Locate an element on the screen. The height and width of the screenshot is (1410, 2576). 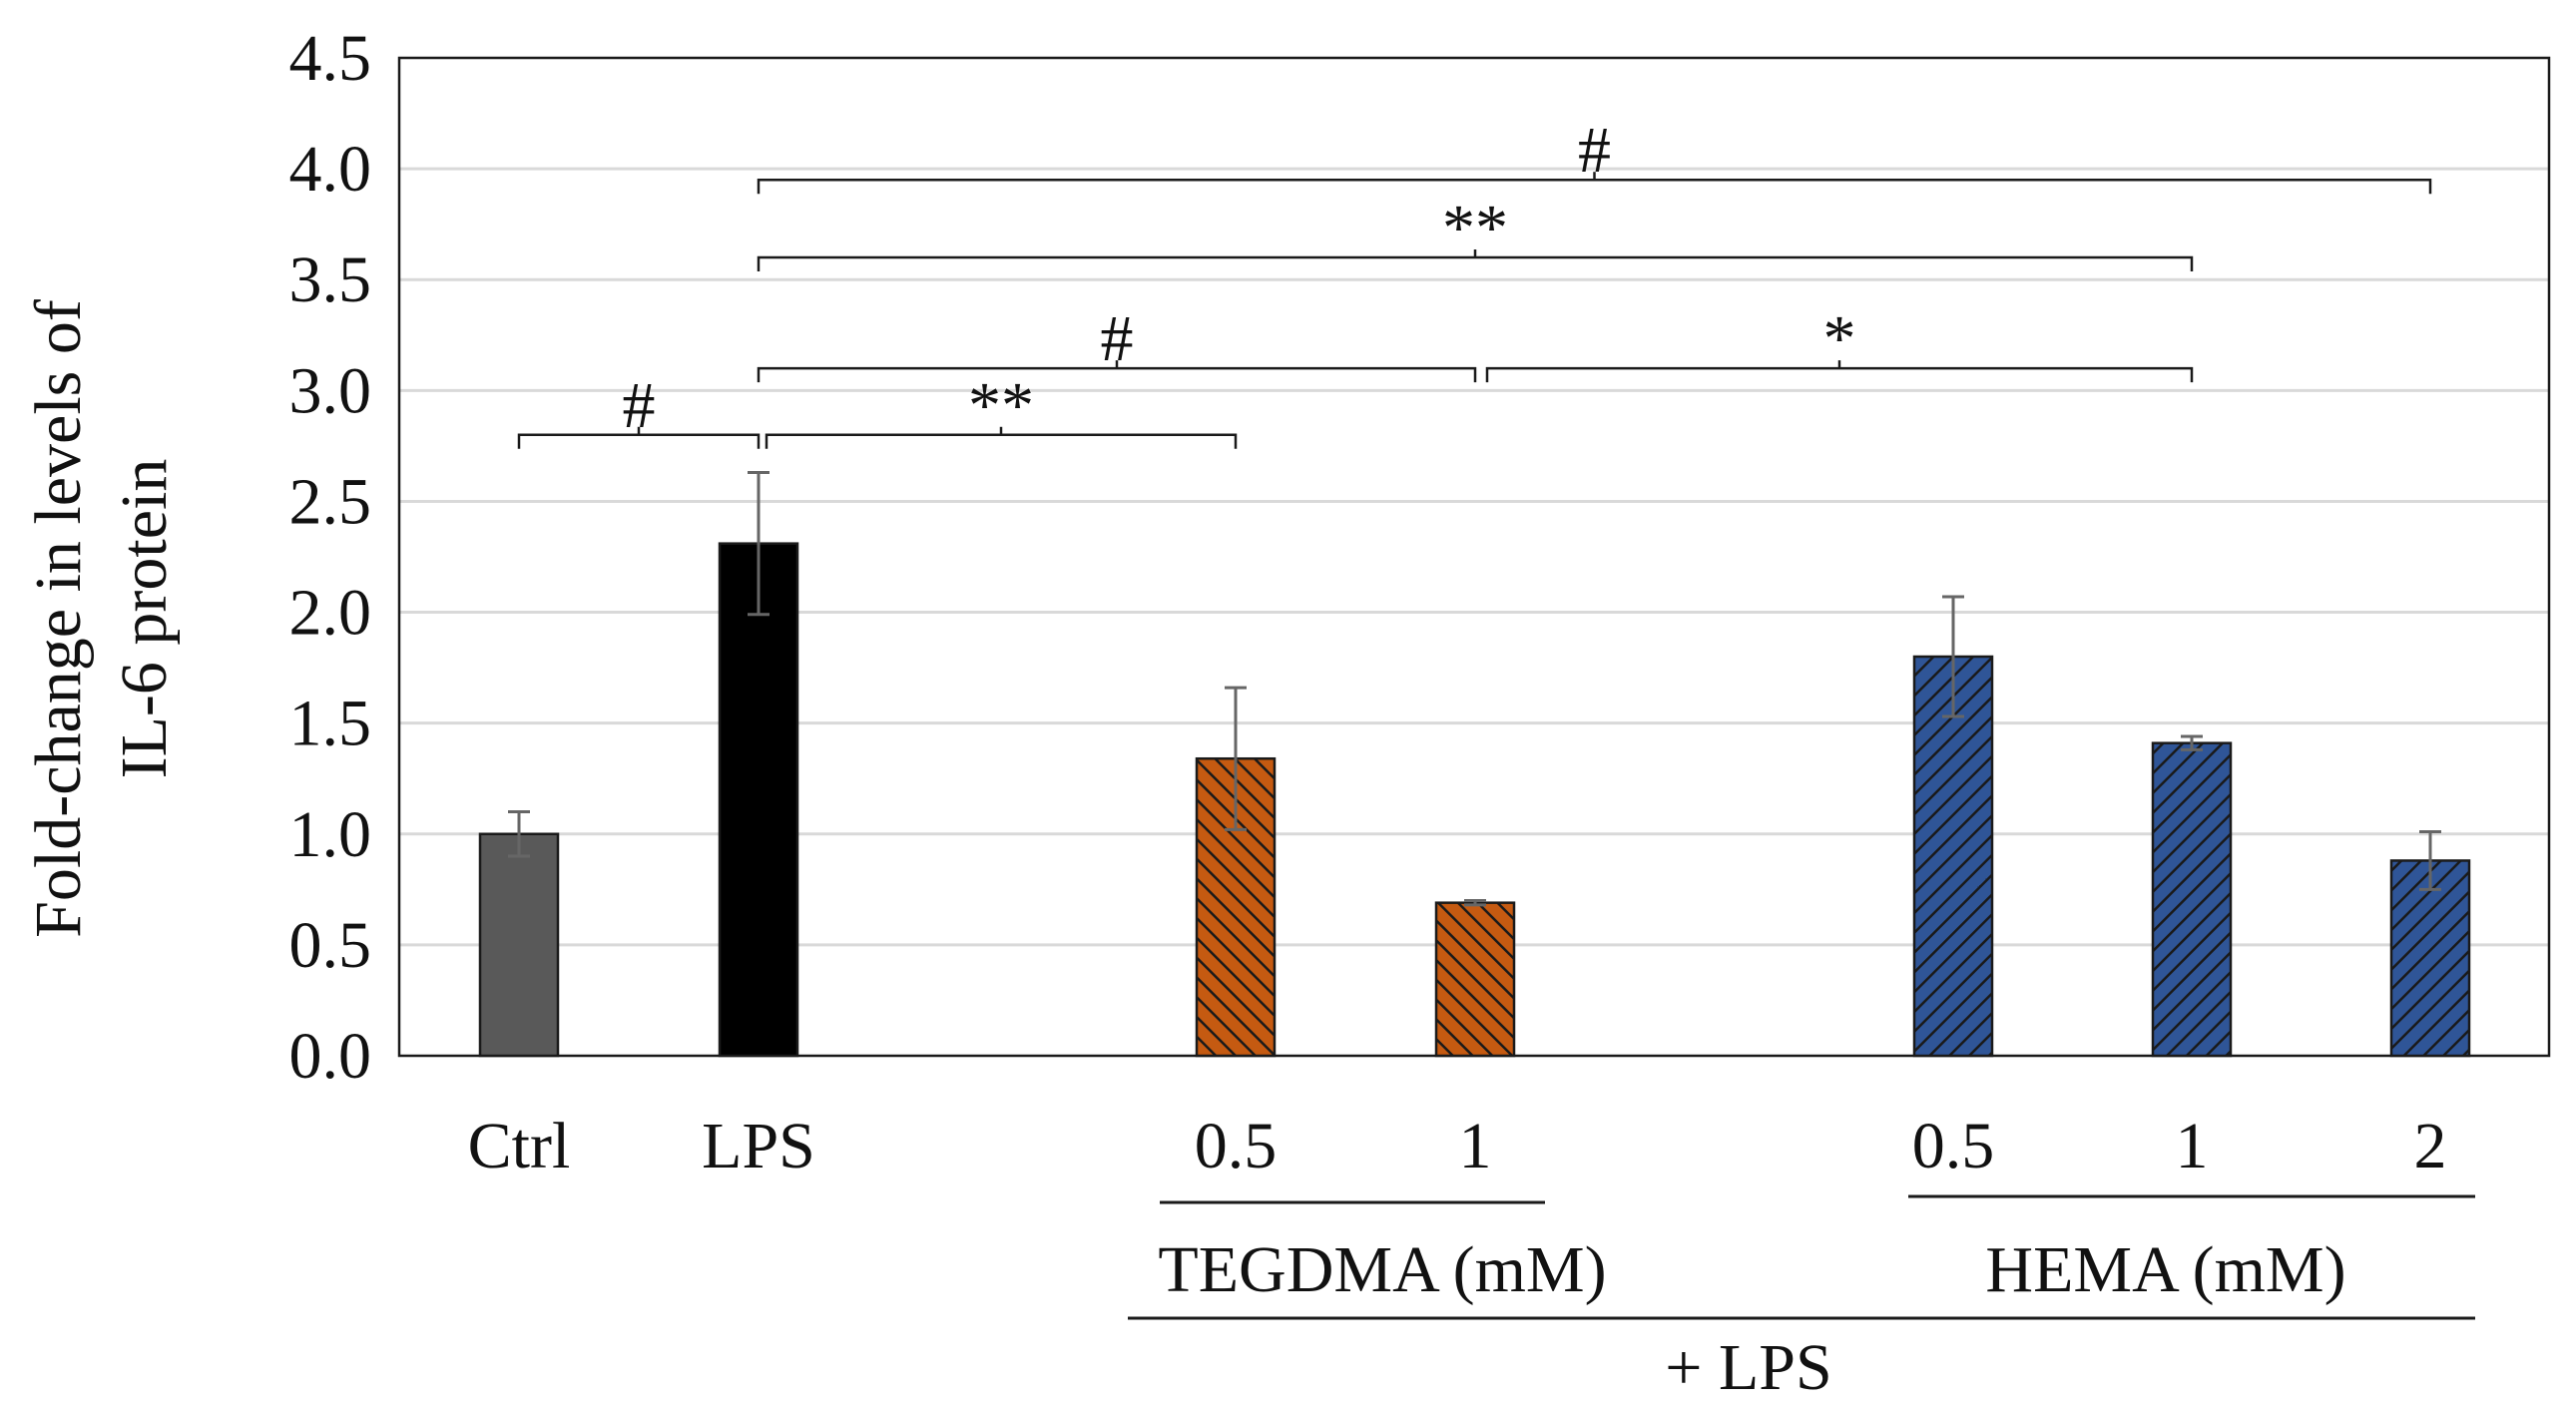
y-tick-label: 1.0 is located at coordinates (330, 835).